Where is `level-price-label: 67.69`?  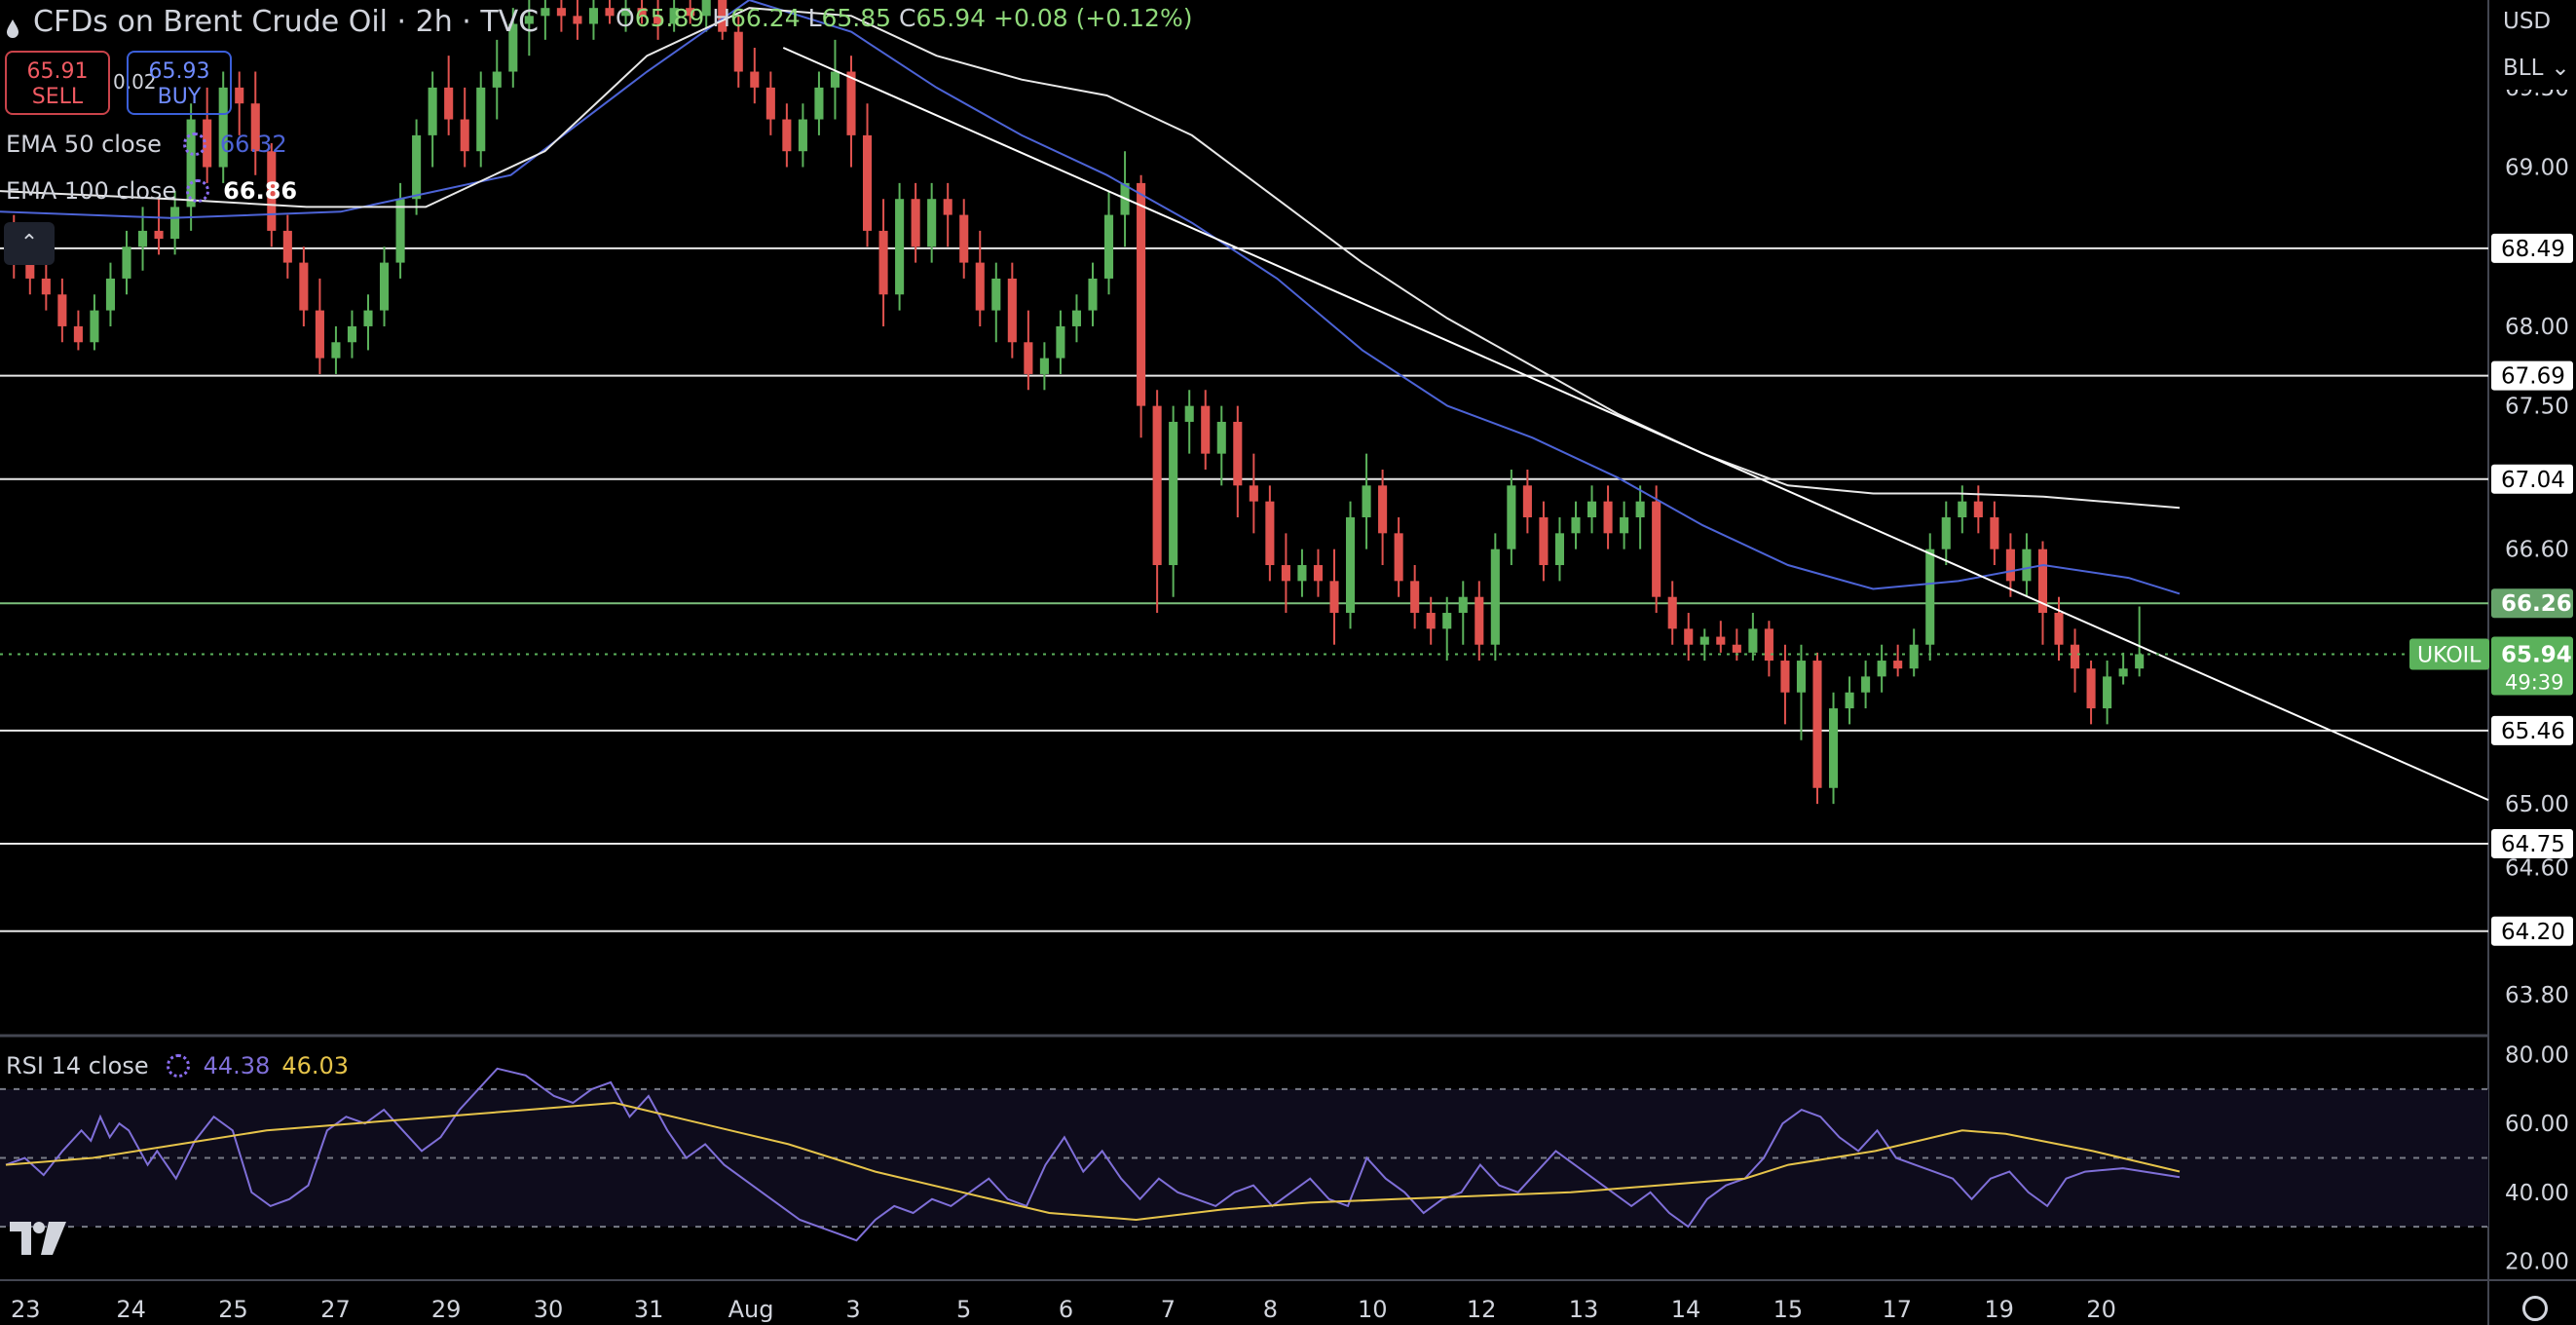 level-price-label: 67.69 is located at coordinates (2533, 377).